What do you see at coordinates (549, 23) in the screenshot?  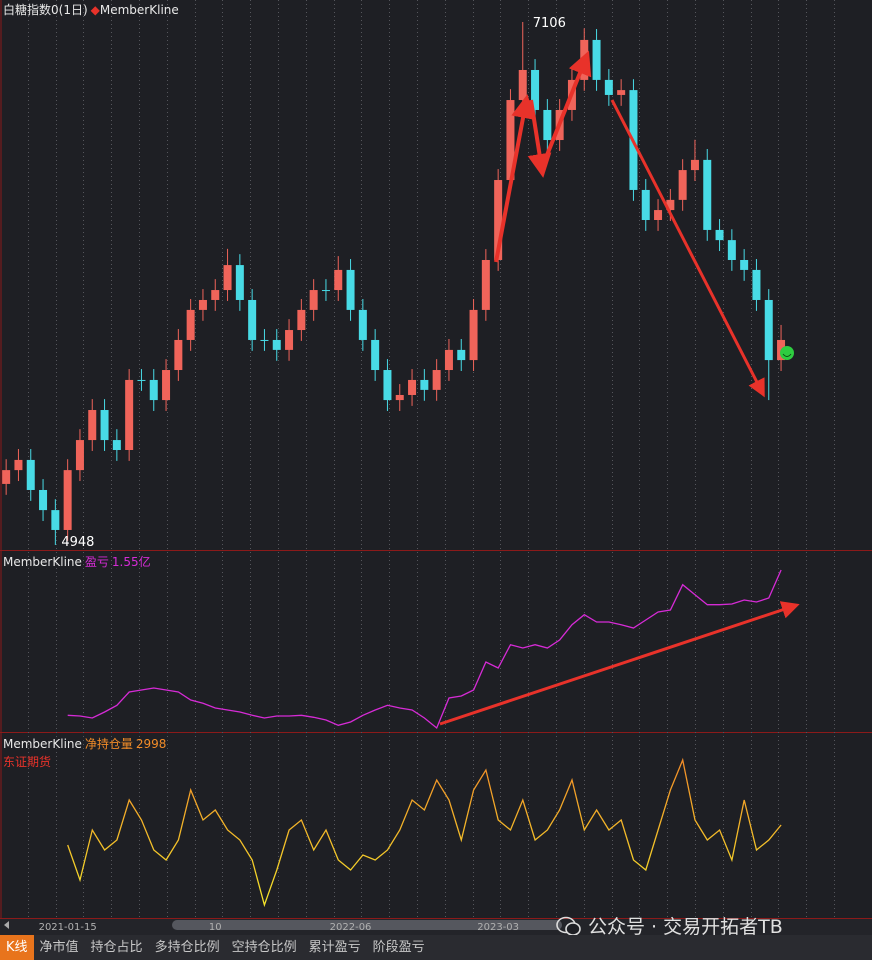 I see `max-label: 7106` at bounding box center [549, 23].